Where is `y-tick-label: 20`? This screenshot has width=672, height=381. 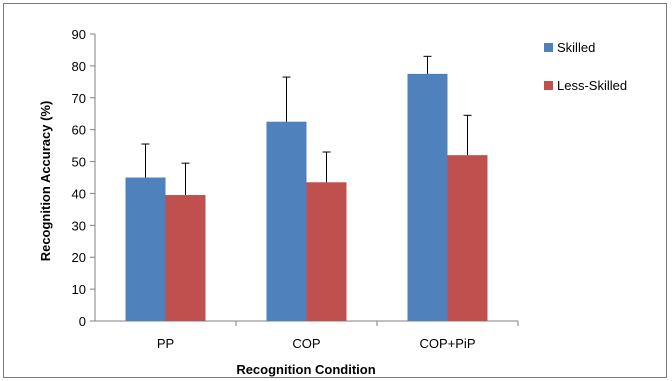
y-tick-label: 20 is located at coordinates (79, 257).